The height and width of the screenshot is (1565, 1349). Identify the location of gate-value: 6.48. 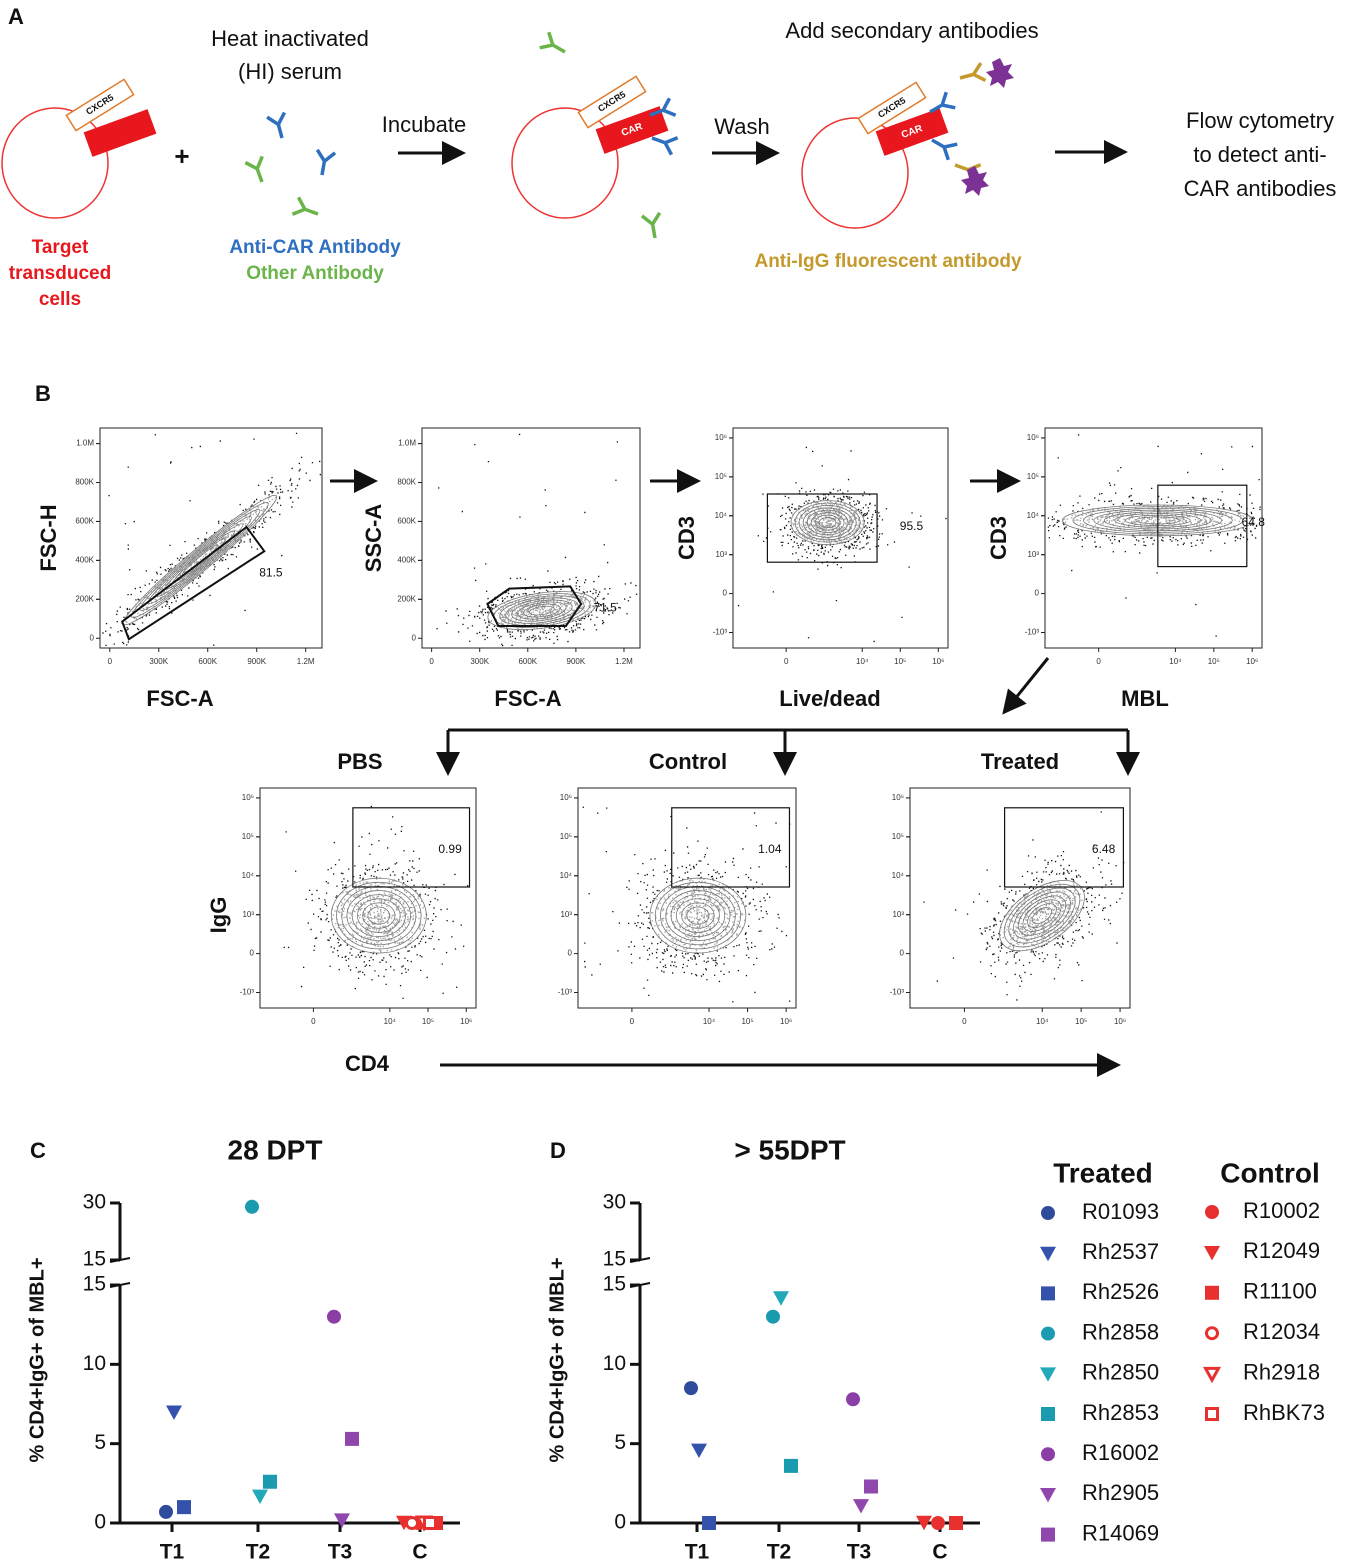
(1104, 849).